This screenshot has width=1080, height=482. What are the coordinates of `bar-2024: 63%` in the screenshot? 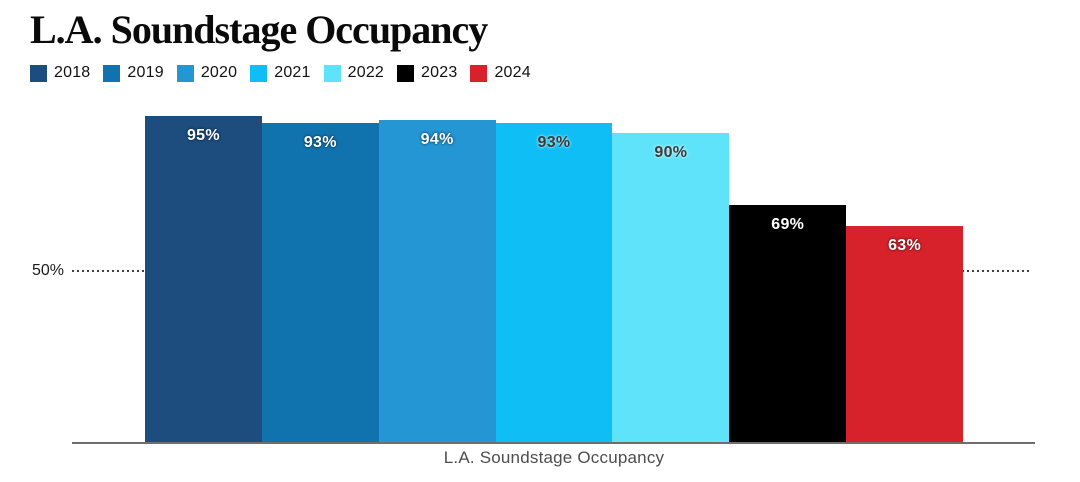 It's located at (905, 334).